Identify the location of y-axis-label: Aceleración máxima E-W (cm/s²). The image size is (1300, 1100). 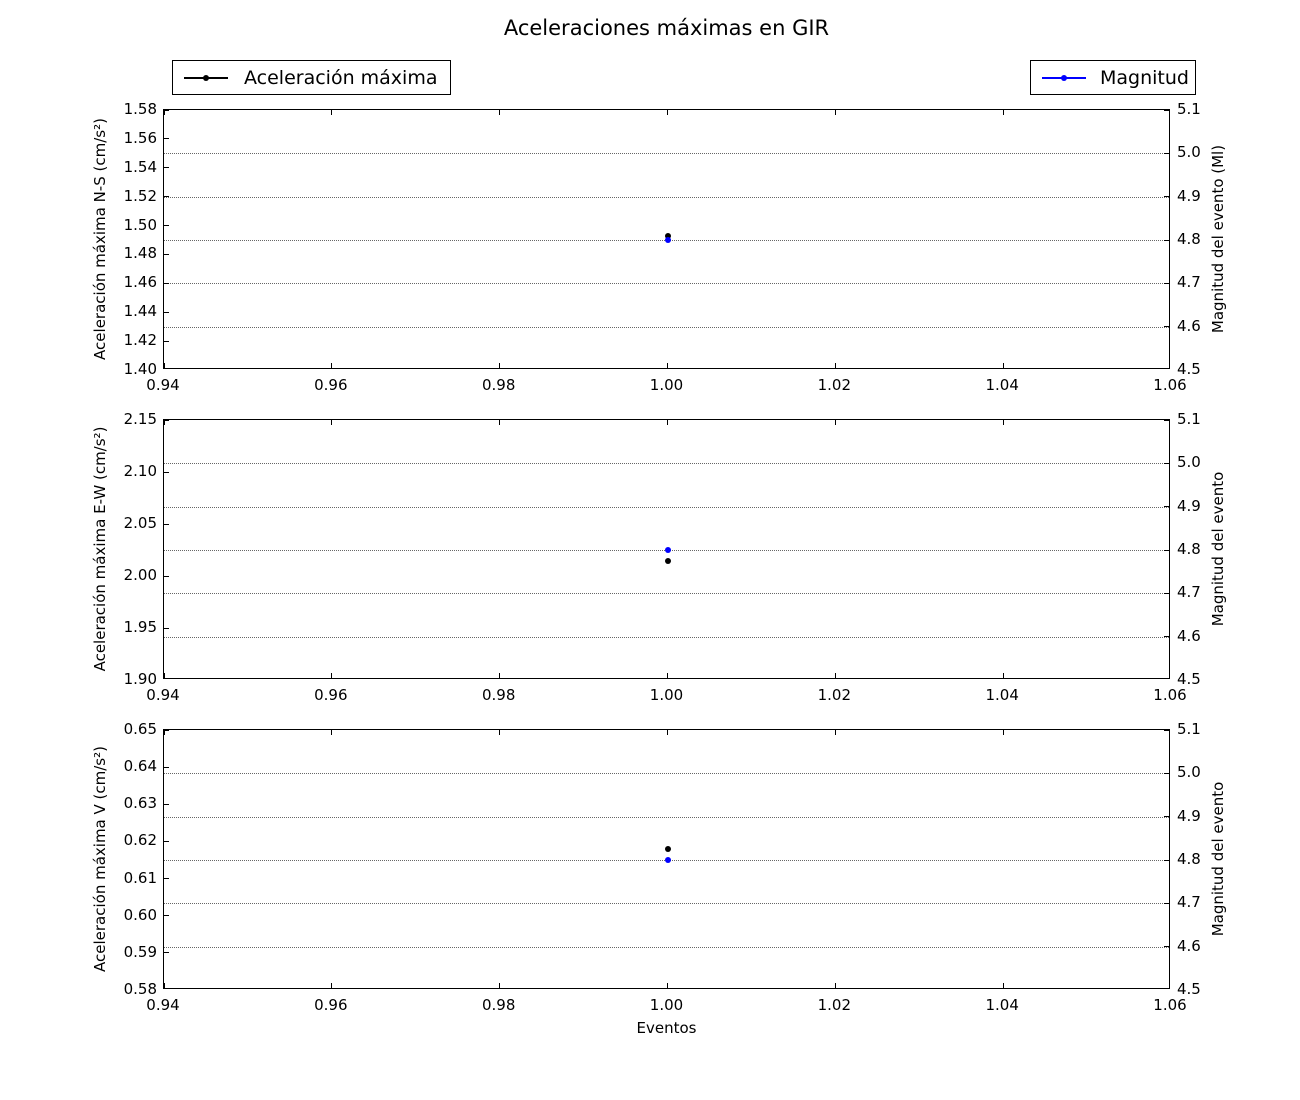
(100, 549).